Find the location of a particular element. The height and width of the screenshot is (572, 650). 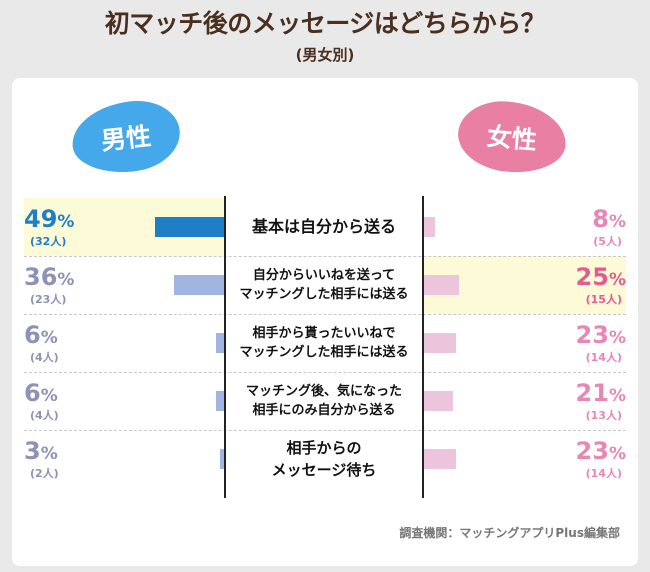

female-percent-value: 8 is located at coordinates (600, 219).